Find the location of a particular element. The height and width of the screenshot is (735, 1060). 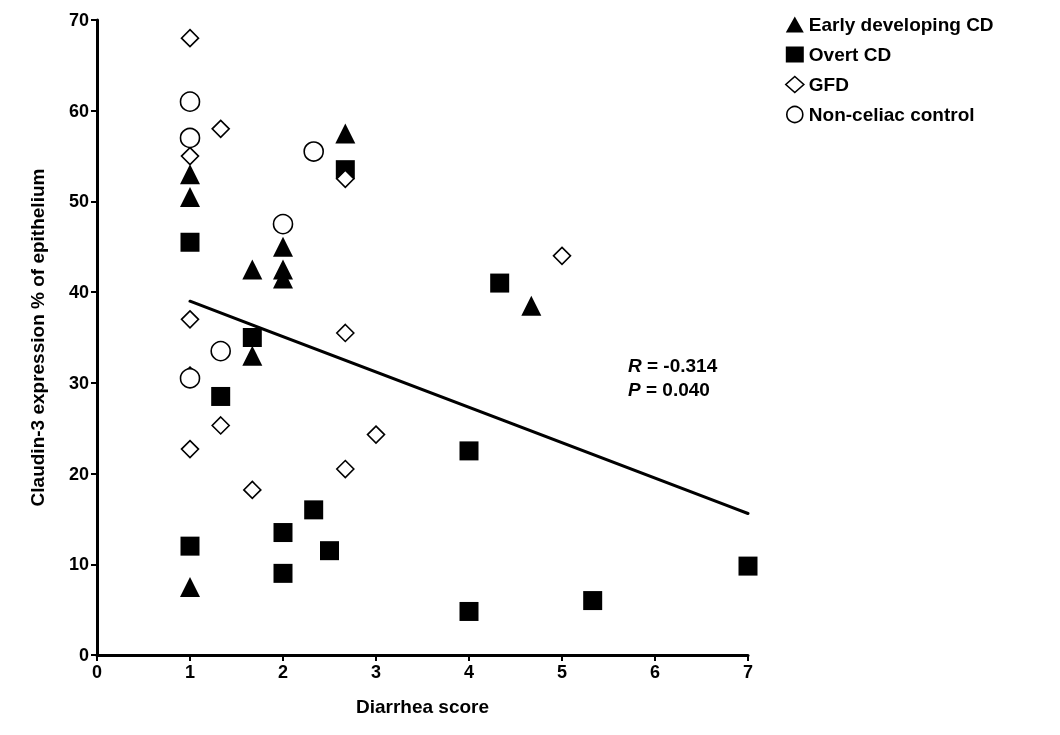

x-tick-label: 5 is located at coordinates (562, 672).